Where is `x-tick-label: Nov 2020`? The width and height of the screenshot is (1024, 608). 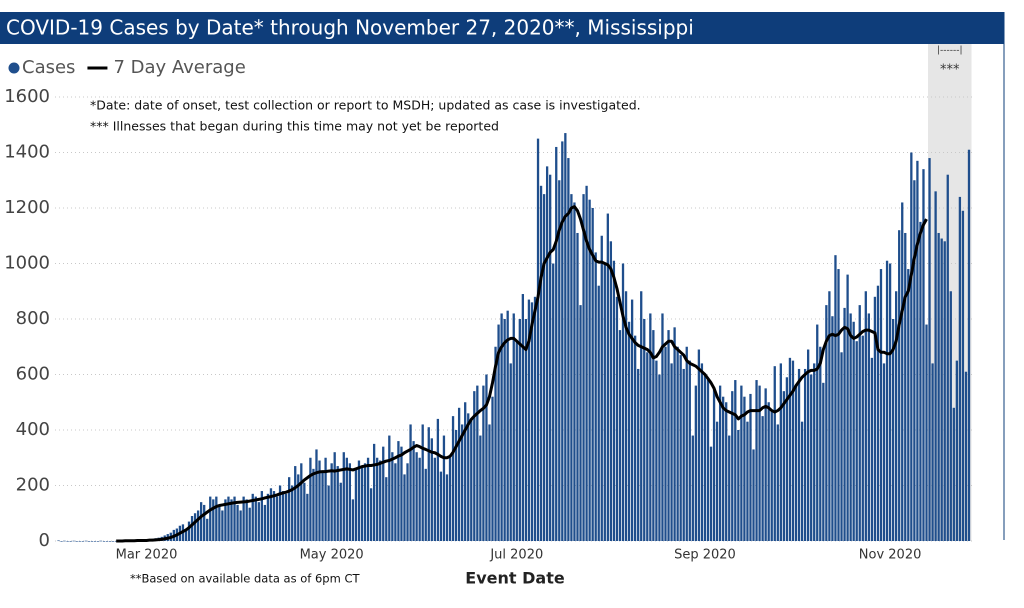 x-tick-label: Nov 2020 is located at coordinates (890, 555).